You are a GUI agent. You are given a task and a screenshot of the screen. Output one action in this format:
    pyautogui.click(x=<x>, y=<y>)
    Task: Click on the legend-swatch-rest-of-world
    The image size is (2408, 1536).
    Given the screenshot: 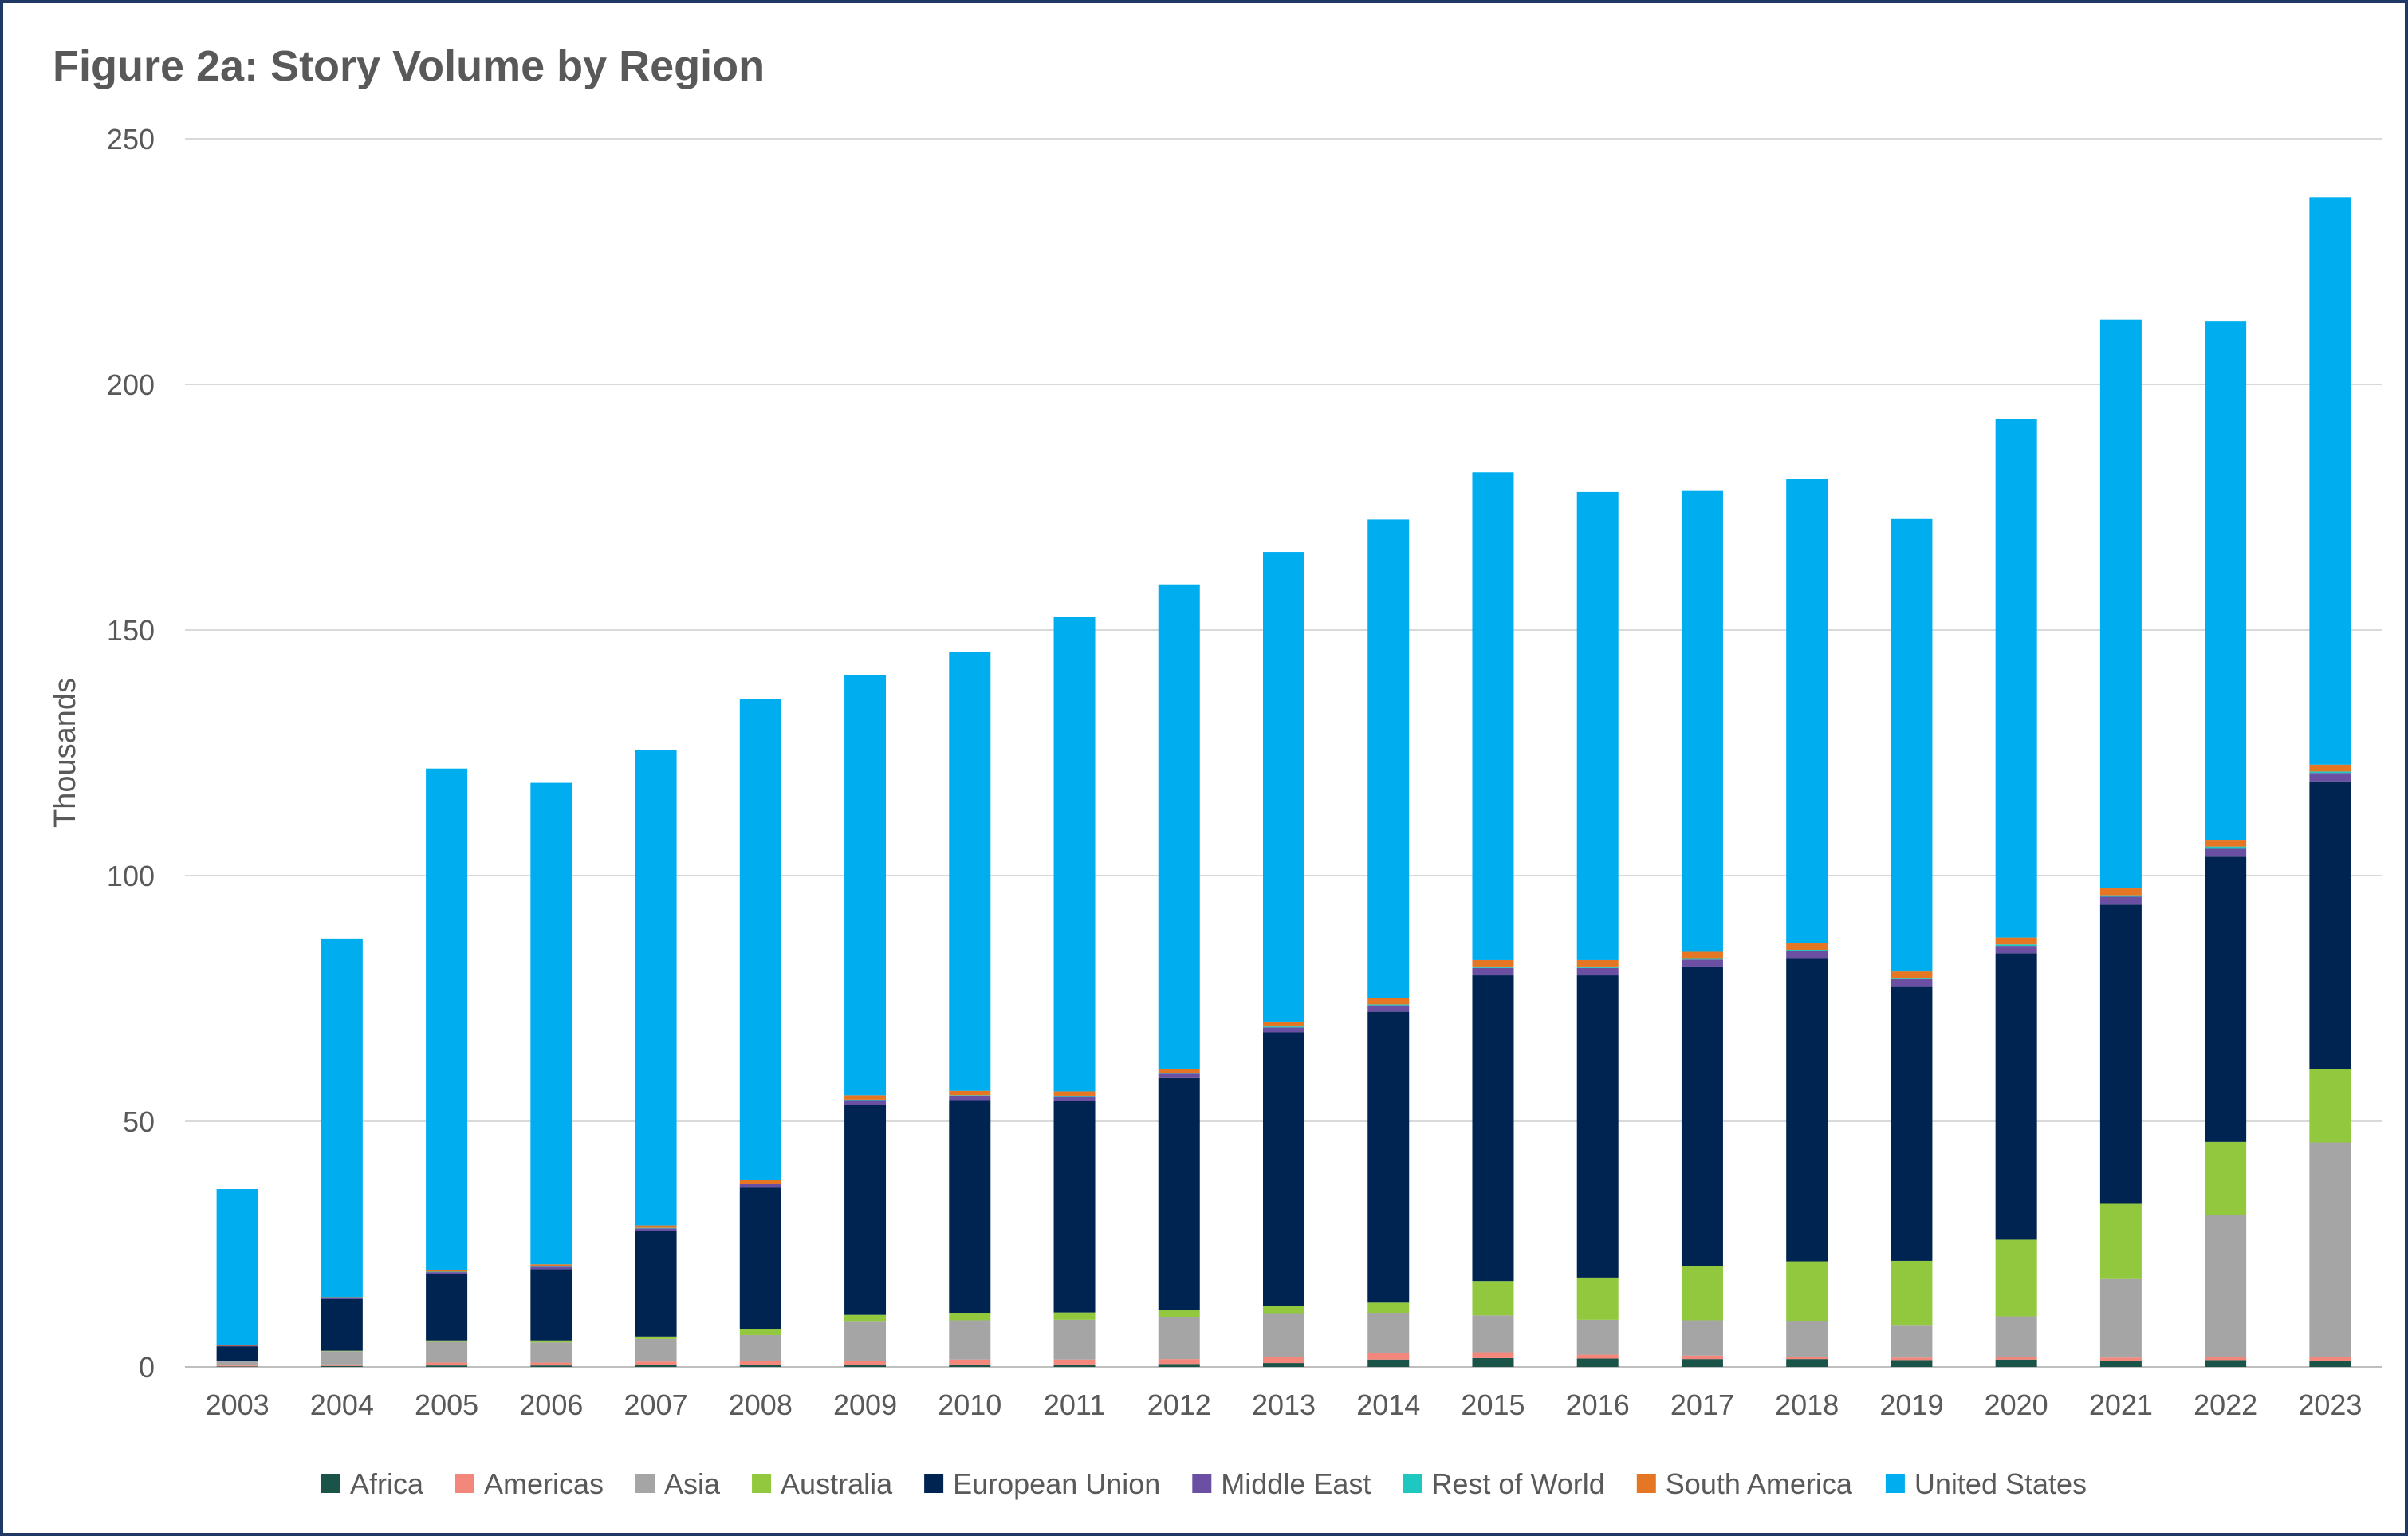 What is the action you would take?
    pyautogui.click(x=1412, y=1483)
    